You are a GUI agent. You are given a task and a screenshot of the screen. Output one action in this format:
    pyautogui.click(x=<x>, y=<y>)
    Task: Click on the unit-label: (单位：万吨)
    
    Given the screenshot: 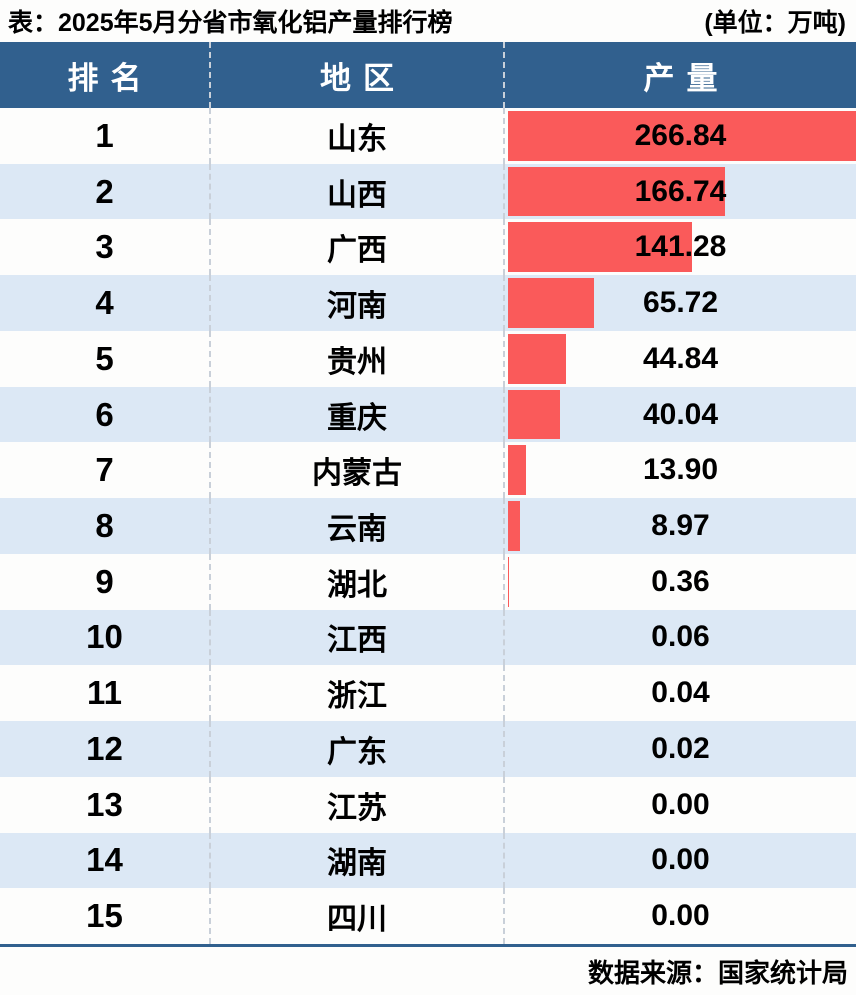 What is the action you would take?
    pyautogui.click(x=775, y=23)
    